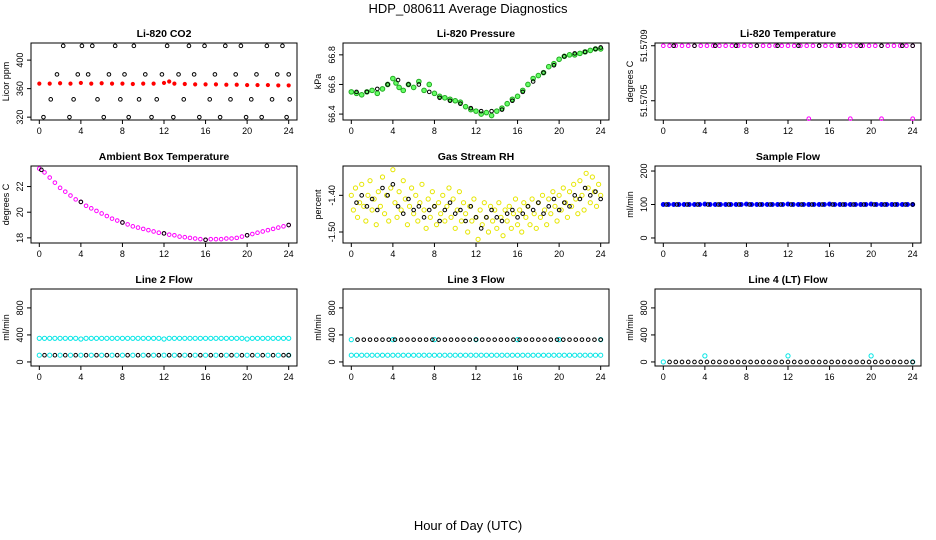  I want to click on panel-sample_flow: Sample Flow ml/min 0 4 8 12 16 20 24 0 100 200, so click(773, 205).